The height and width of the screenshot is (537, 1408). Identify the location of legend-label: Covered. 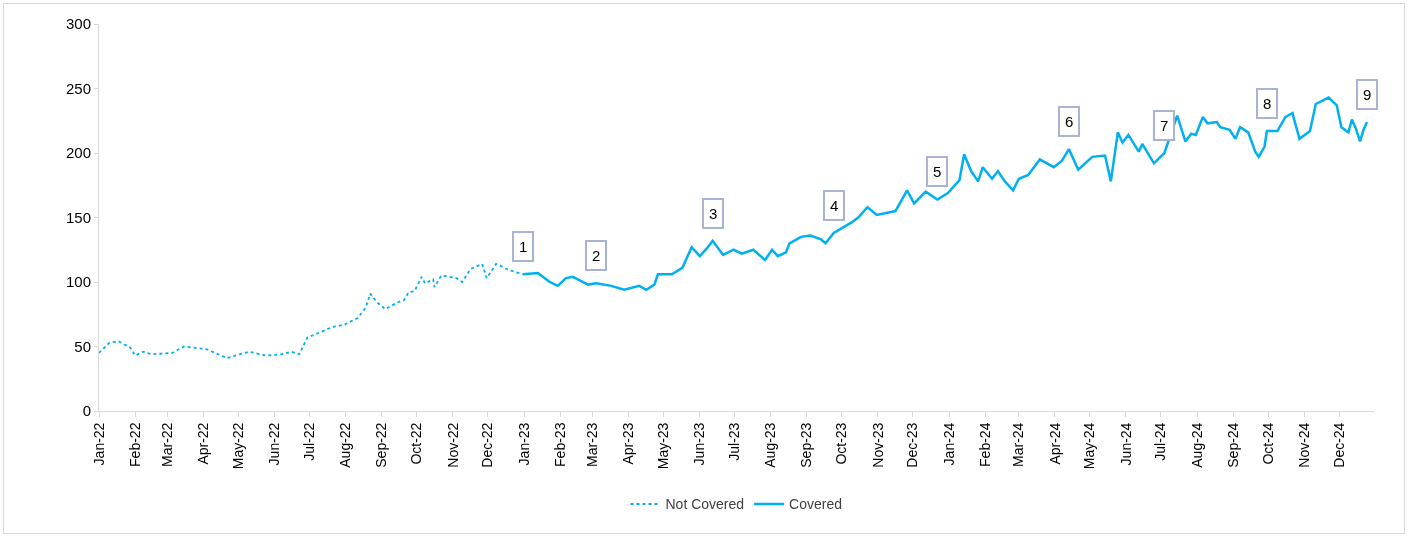
(816, 504).